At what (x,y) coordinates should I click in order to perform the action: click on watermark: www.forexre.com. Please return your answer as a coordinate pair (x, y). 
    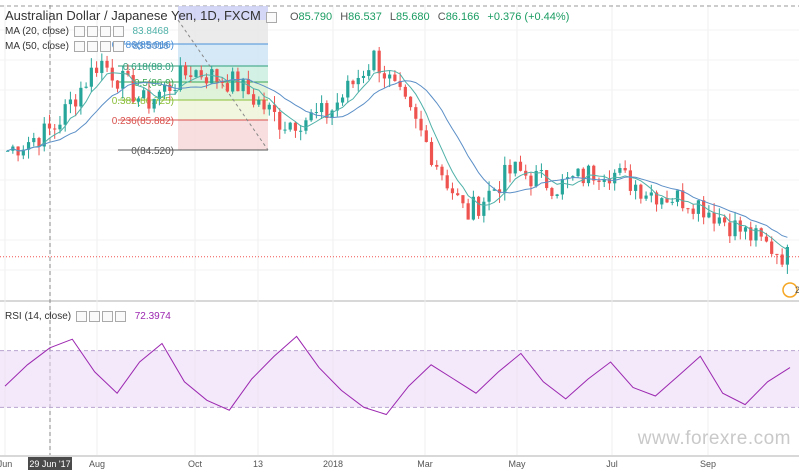
    Looking at the image, I should click on (714, 438).